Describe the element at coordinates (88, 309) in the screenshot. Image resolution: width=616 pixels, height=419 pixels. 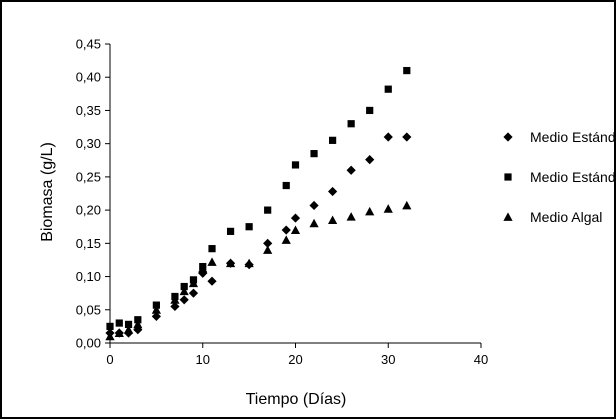
I see `y-tick-label: 0,05` at that location.